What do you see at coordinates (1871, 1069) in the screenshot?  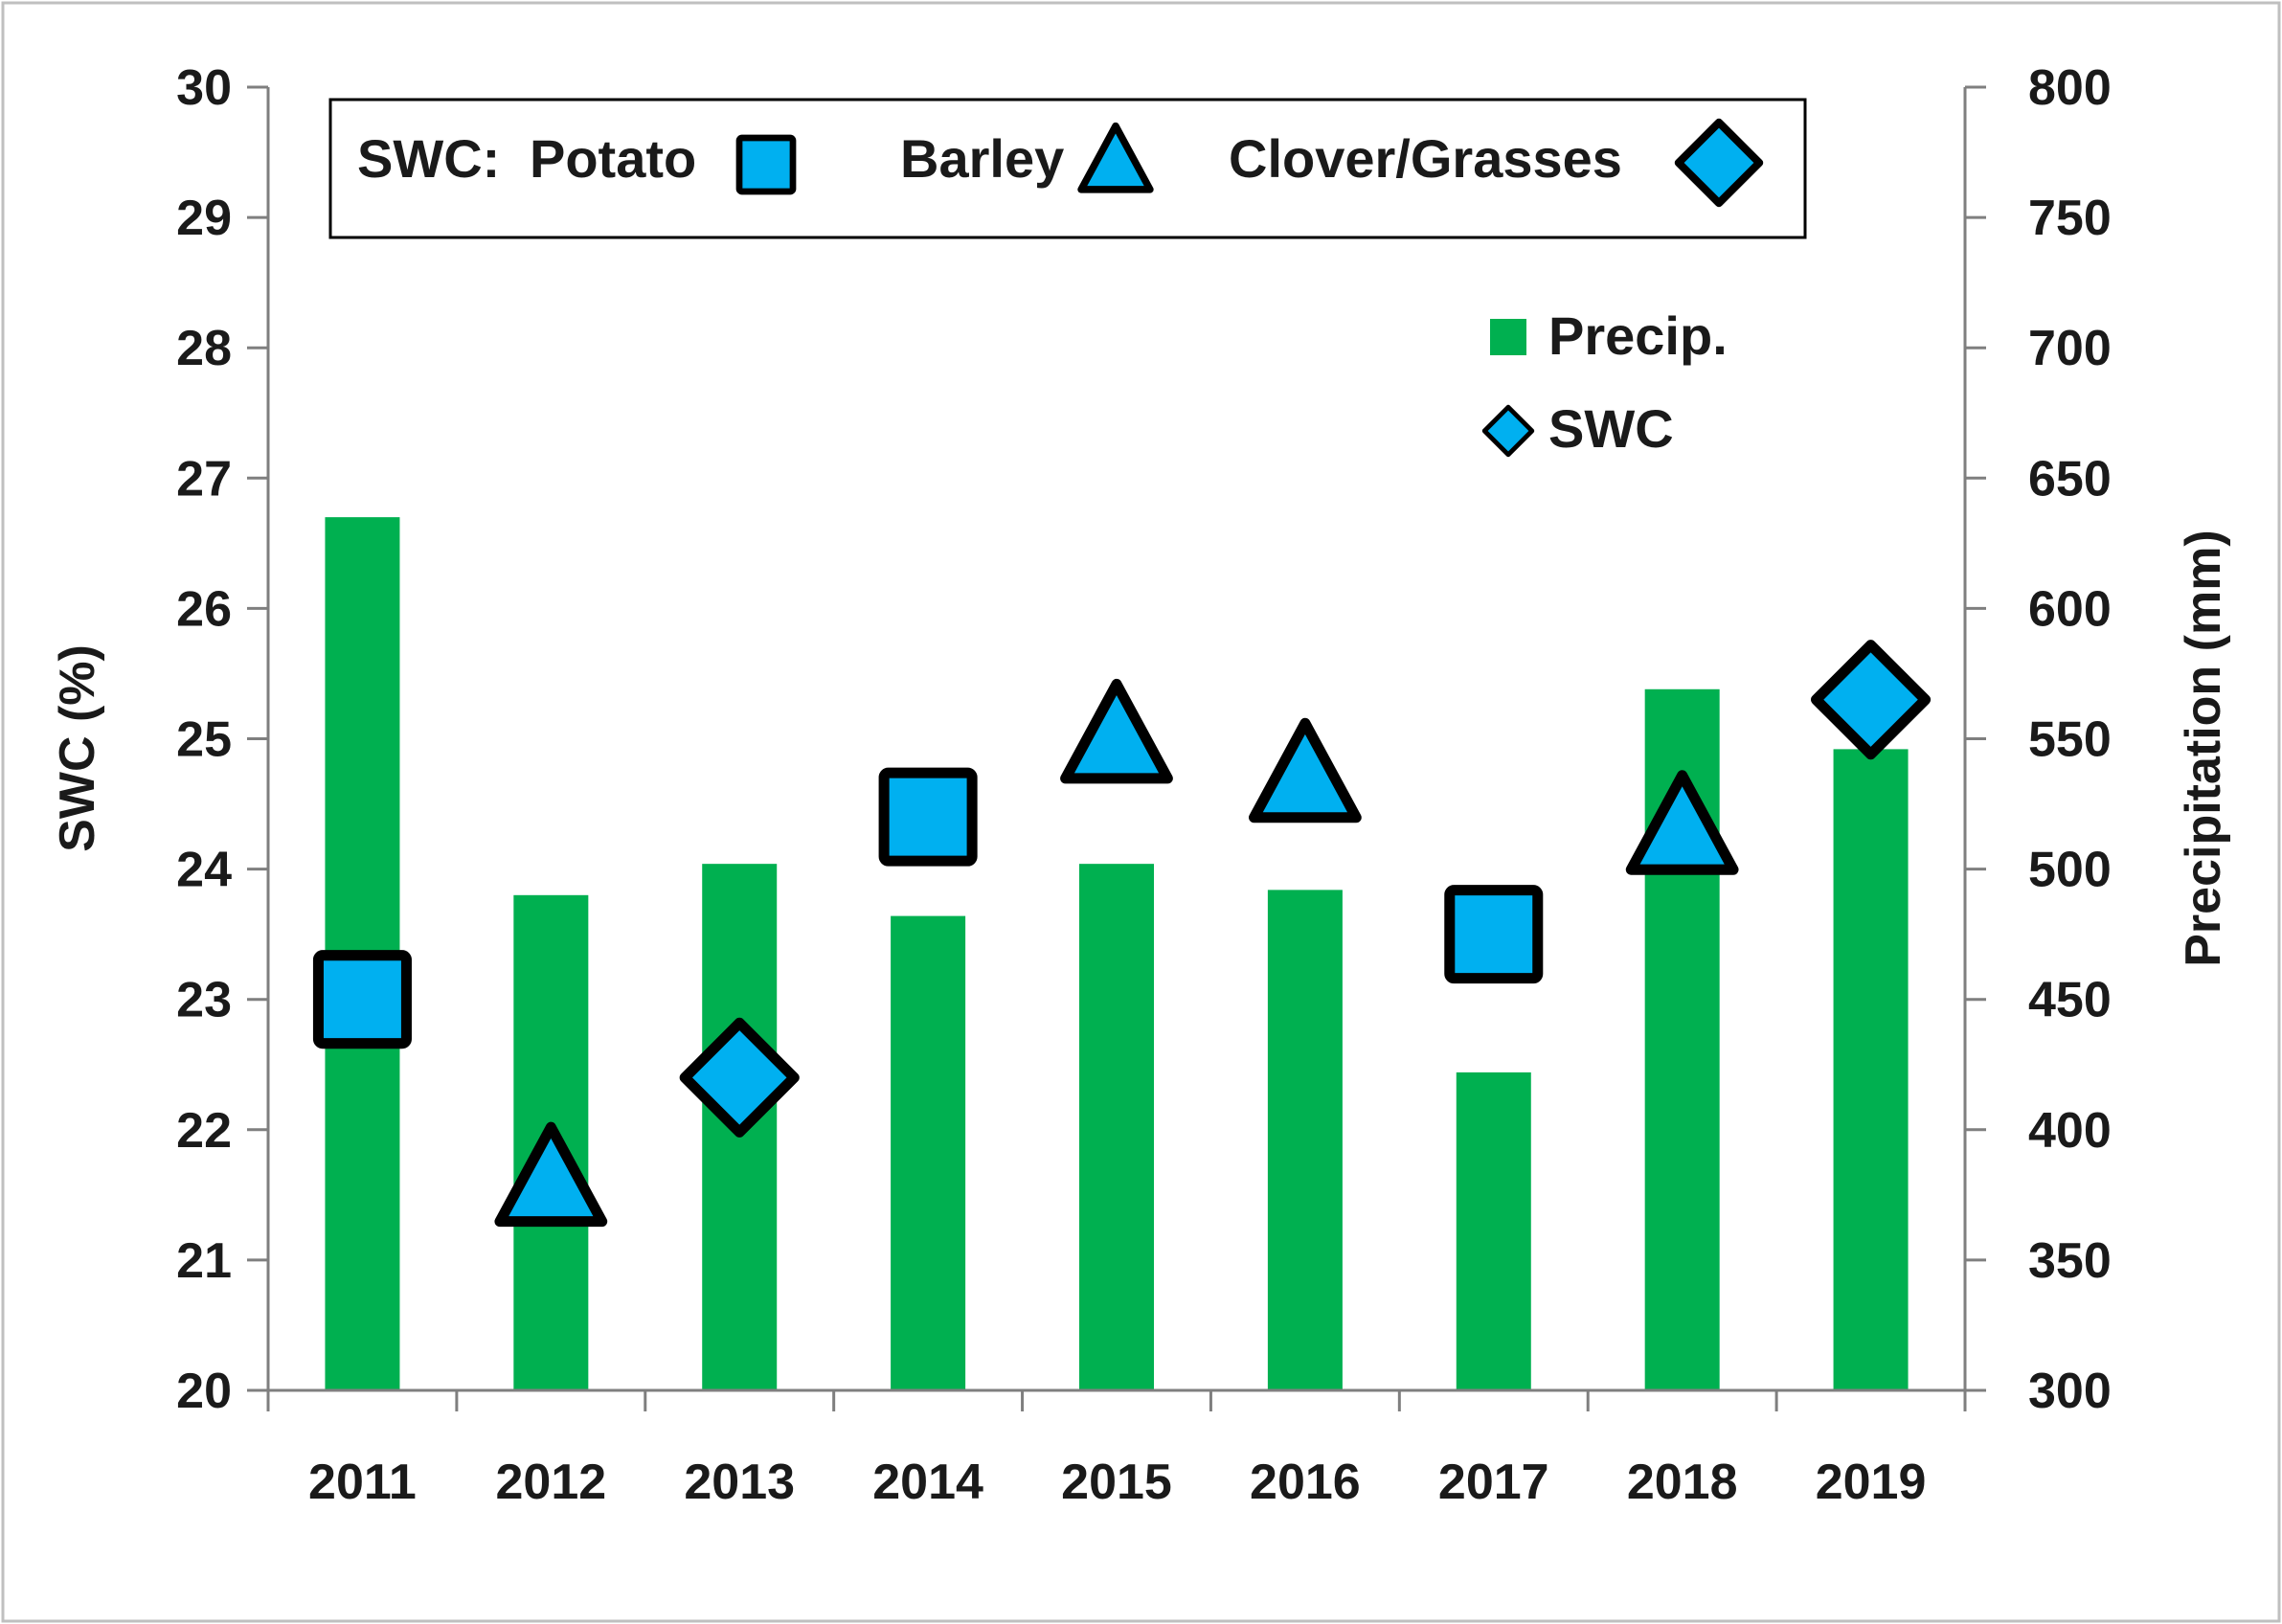 I see `precip-bar-2019` at bounding box center [1871, 1069].